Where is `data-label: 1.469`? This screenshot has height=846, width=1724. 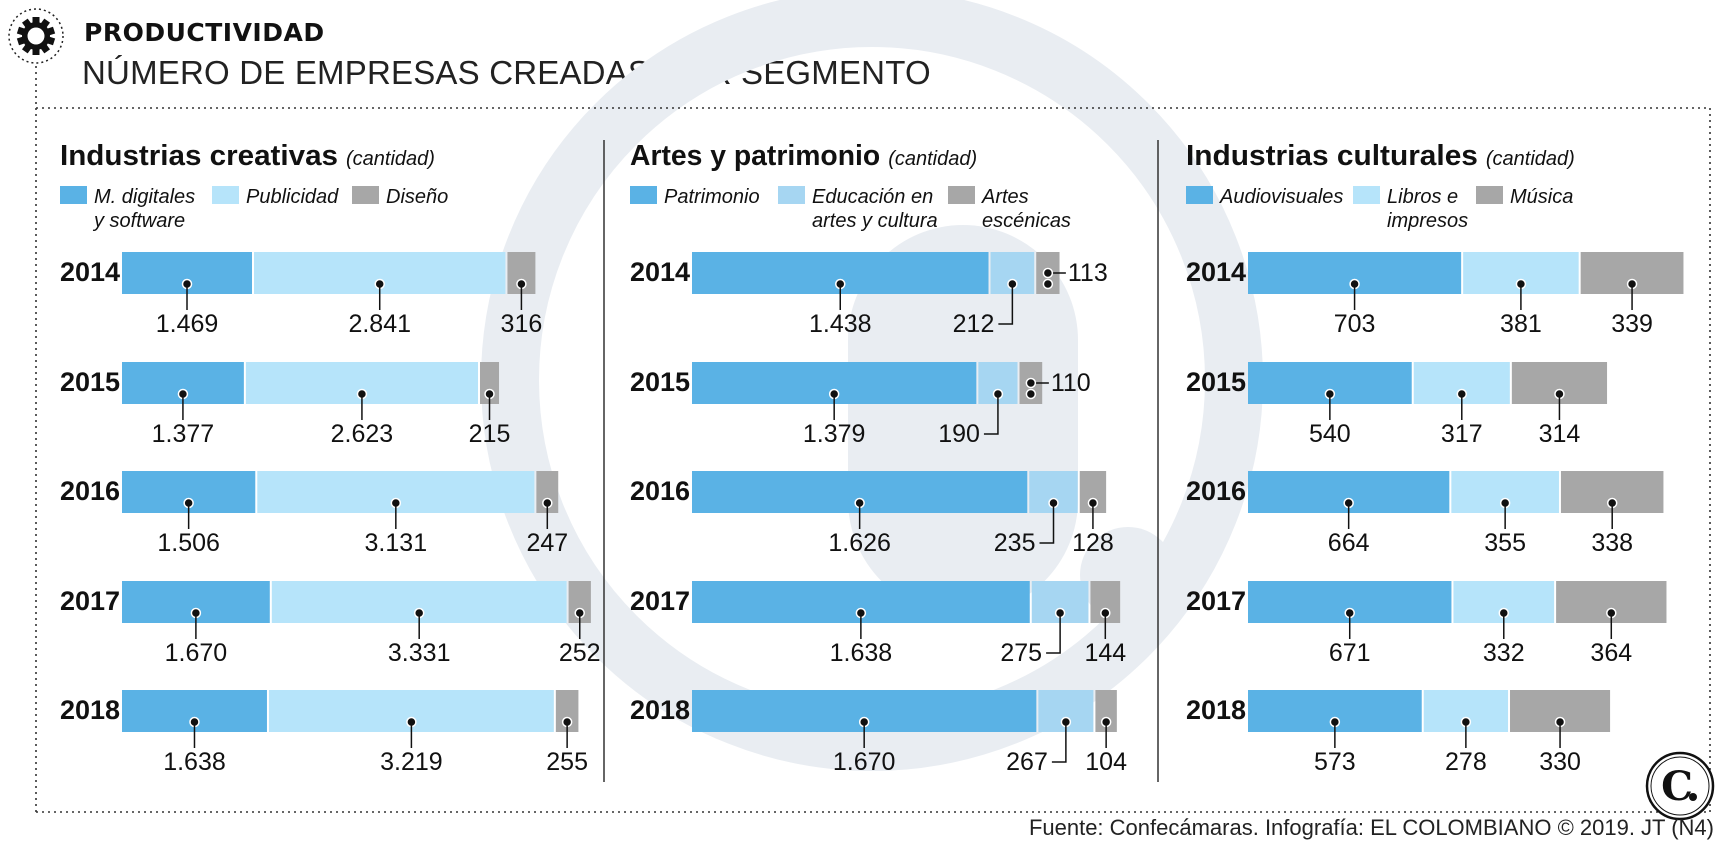 data-label: 1.469 is located at coordinates (187, 324).